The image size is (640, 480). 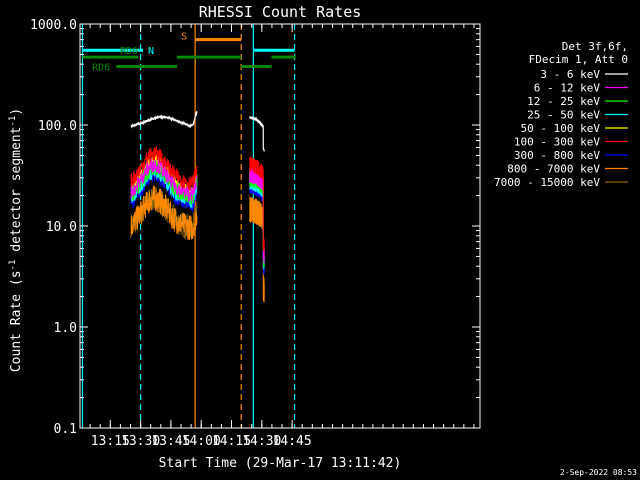 I want to click on legend-label: 7000 - 15000 keV, so click(x=547, y=182).